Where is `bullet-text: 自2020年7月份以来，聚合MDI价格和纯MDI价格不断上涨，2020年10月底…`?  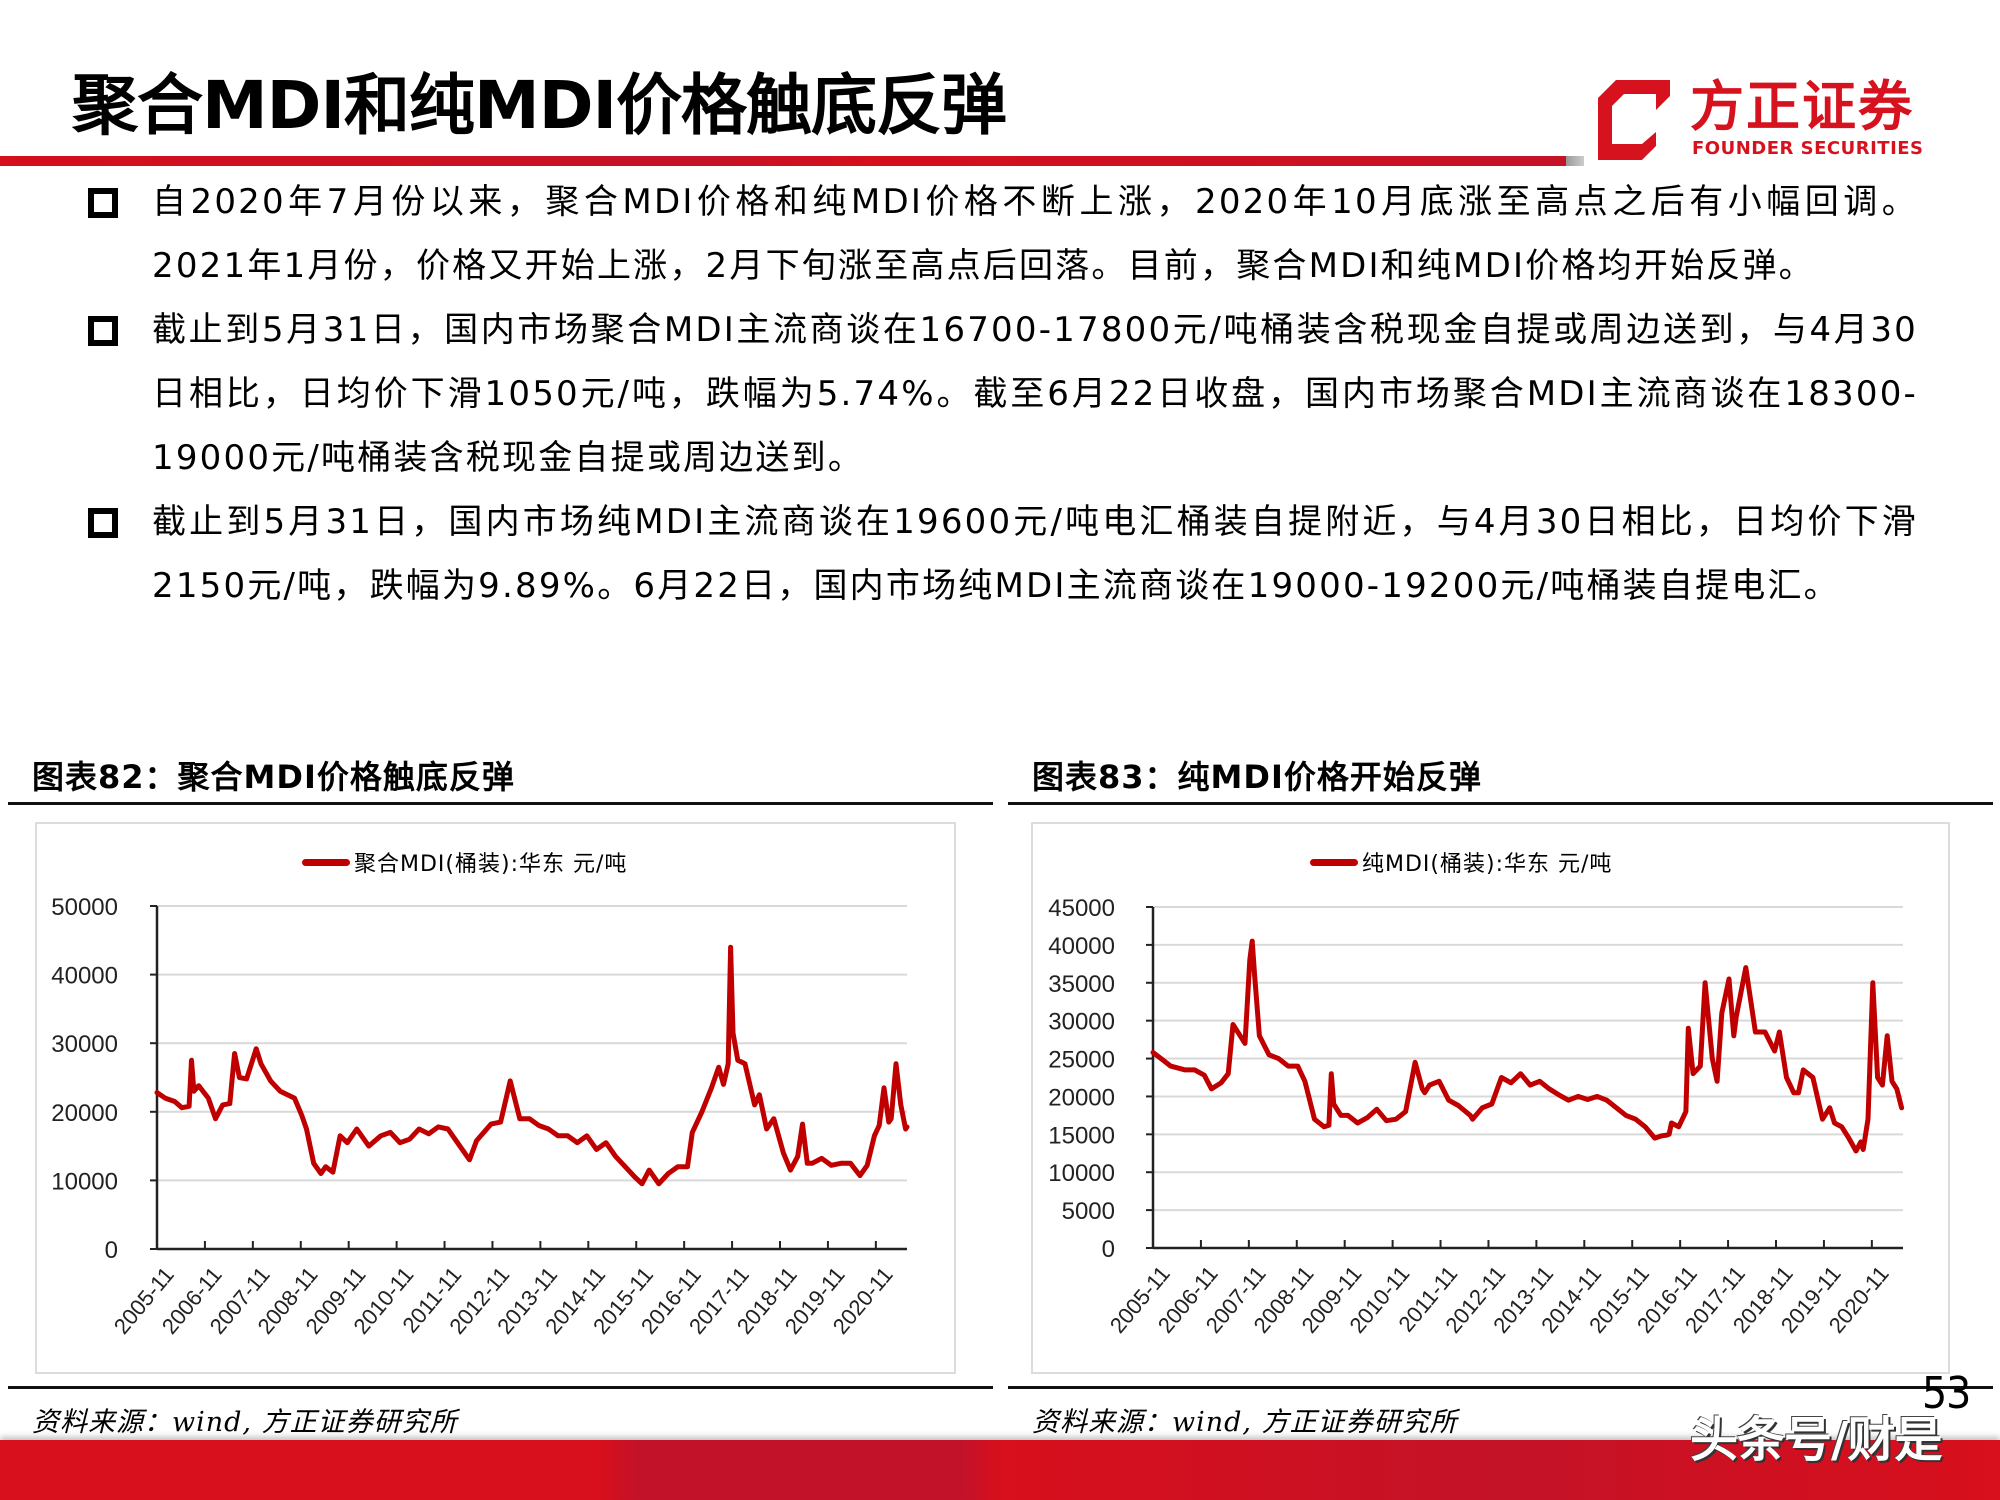
bullet-text: 自2020年7月份以来，聚合MDI价格和纯MDI价格不断上涨，2020年10月底… is located at coordinates (1035, 234).